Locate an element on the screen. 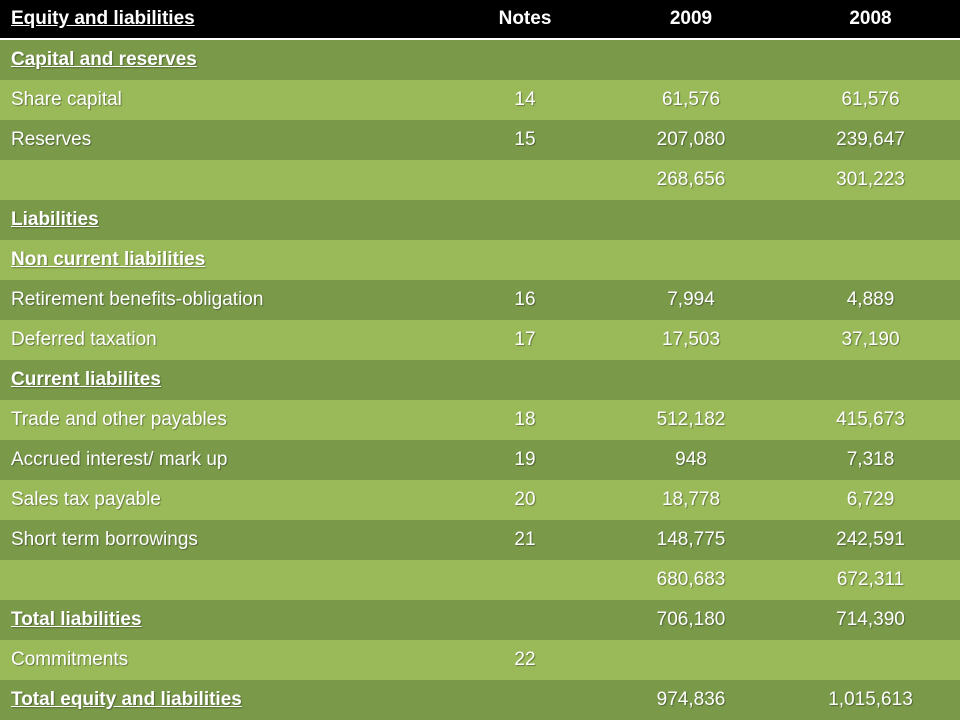  row-label: Sales tax payable is located at coordinates (224, 500).